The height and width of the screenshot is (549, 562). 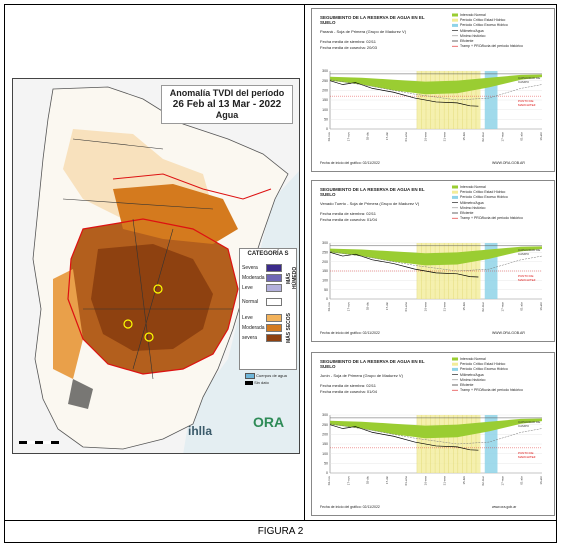 What do you see at coordinates (274, 302) in the screenshot?
I see `legend-swatch-normal` at bounding box center [274, 302].